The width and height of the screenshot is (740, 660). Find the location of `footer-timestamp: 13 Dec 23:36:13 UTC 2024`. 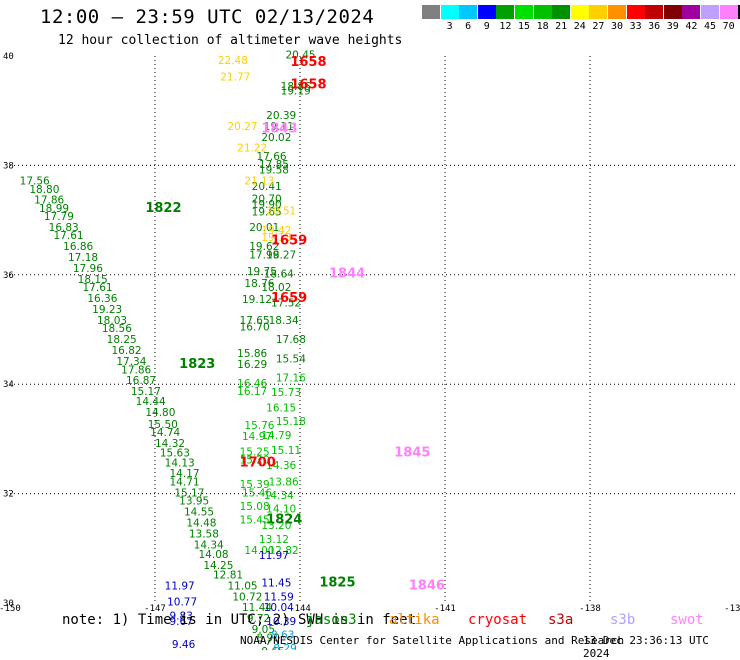

footer-timestamp: 13 Dec 23:36:13 UTC 2024 is located at coordinates (646, 647).